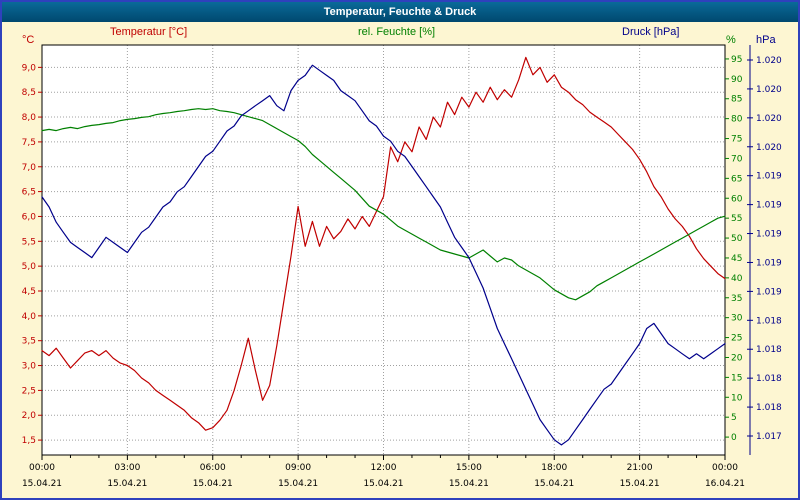 This screenshot has width=800, height=500. Describe the element at coordinates (737, 358) in the screenshot. I see `humidity-tick-label: 20` at that location.